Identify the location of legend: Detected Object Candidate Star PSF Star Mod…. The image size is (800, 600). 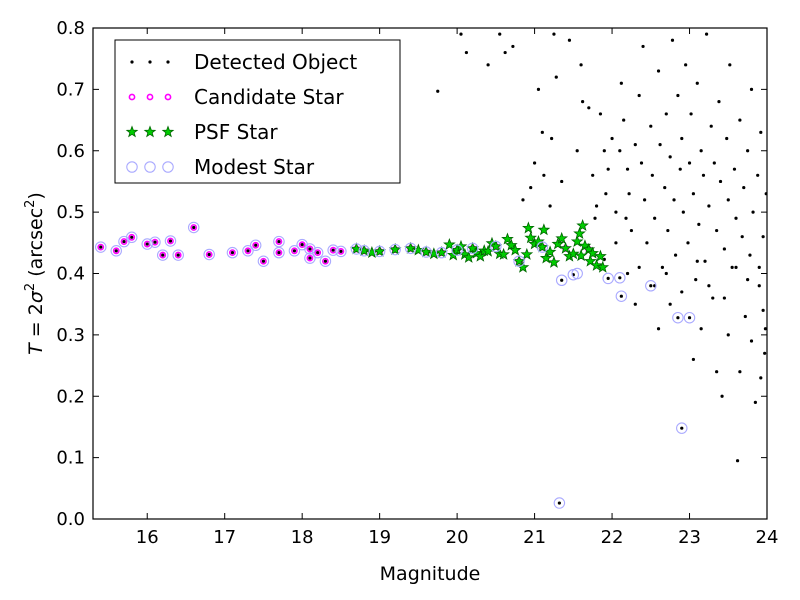
(257, 111).